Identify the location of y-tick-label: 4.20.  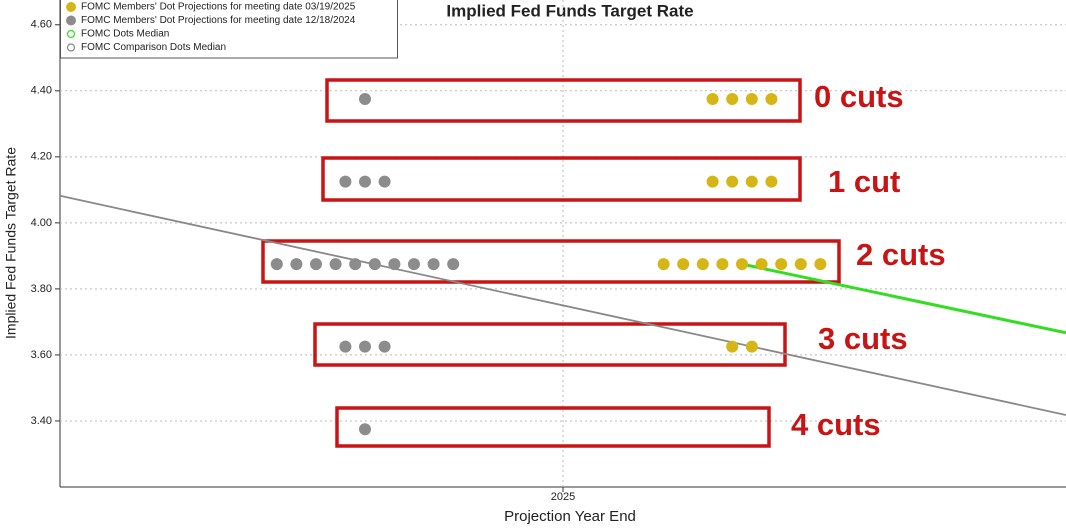
(41, 157).